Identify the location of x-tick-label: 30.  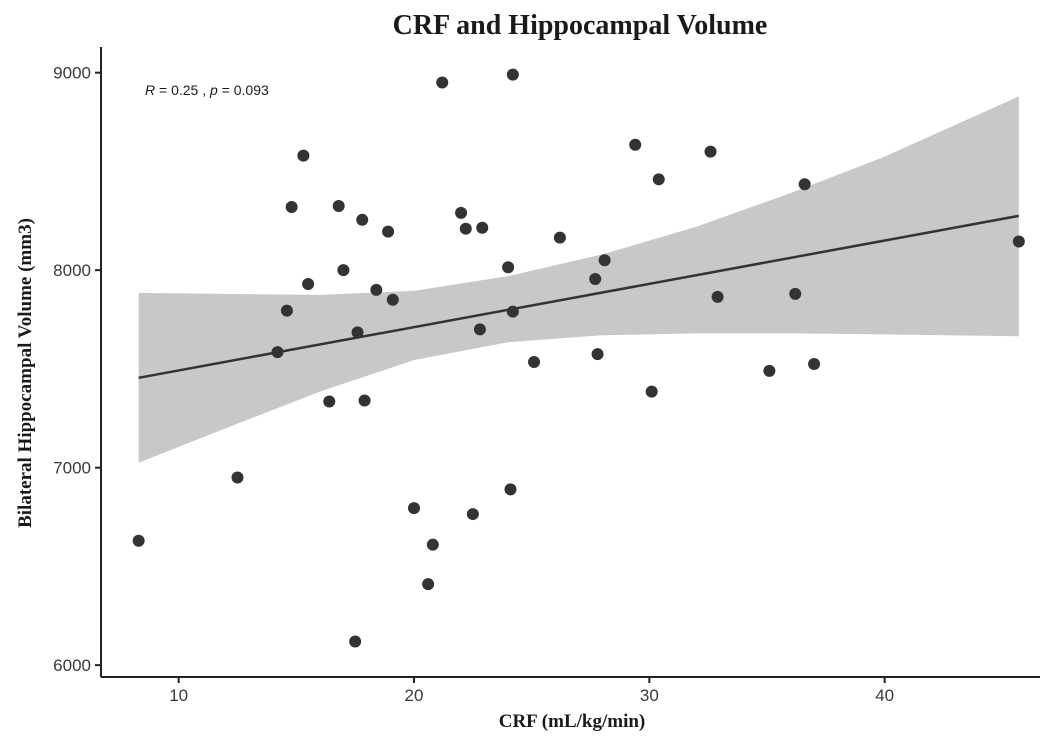
(649, 695).